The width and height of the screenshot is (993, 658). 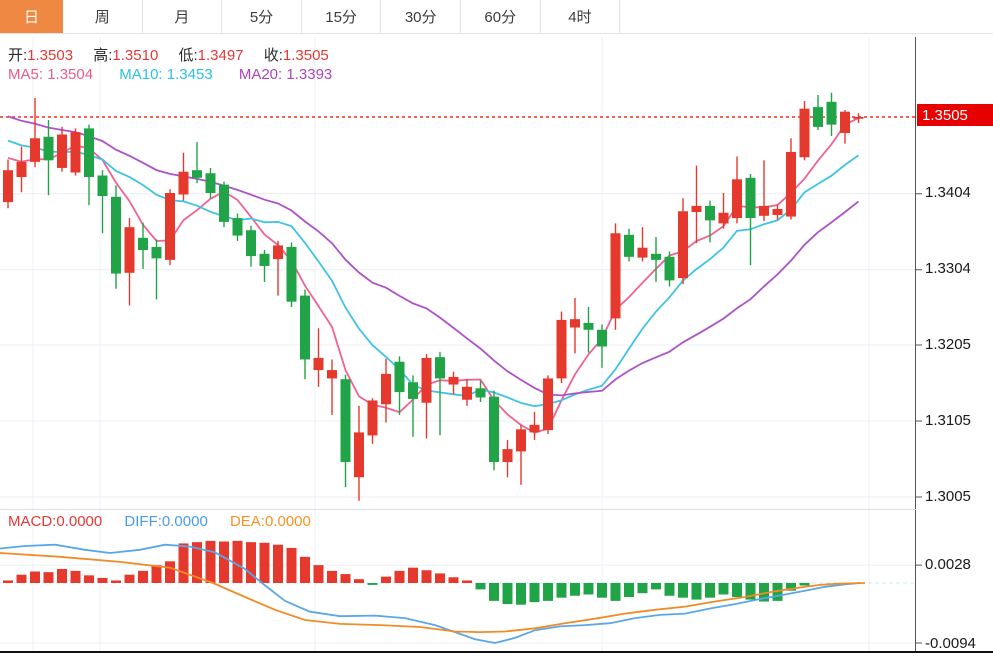 I want to click on ma20-legend: MA20: 1.3393, so click(x=285, y=74).